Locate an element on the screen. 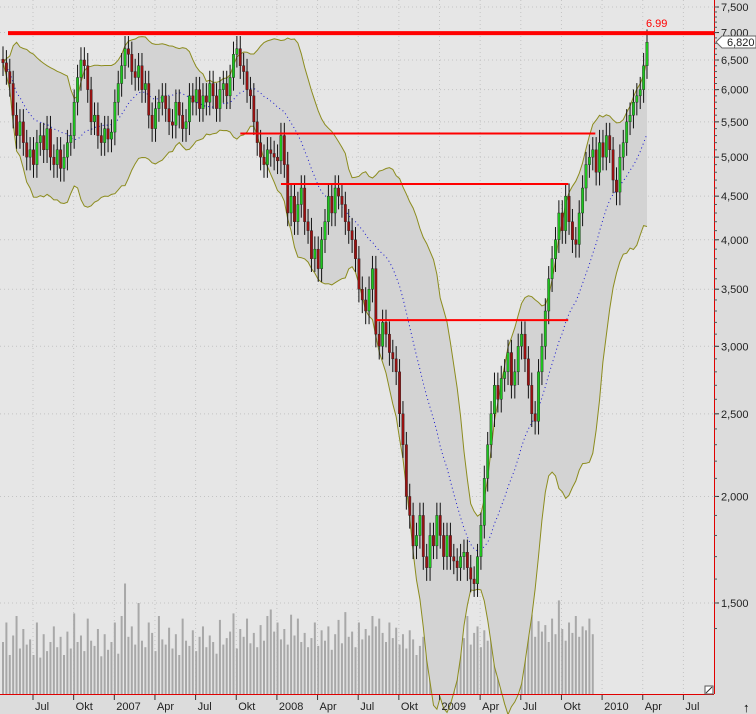 The height and width of the screenshot is (714, 756). resize-handle is located at coordinates (709, 690).